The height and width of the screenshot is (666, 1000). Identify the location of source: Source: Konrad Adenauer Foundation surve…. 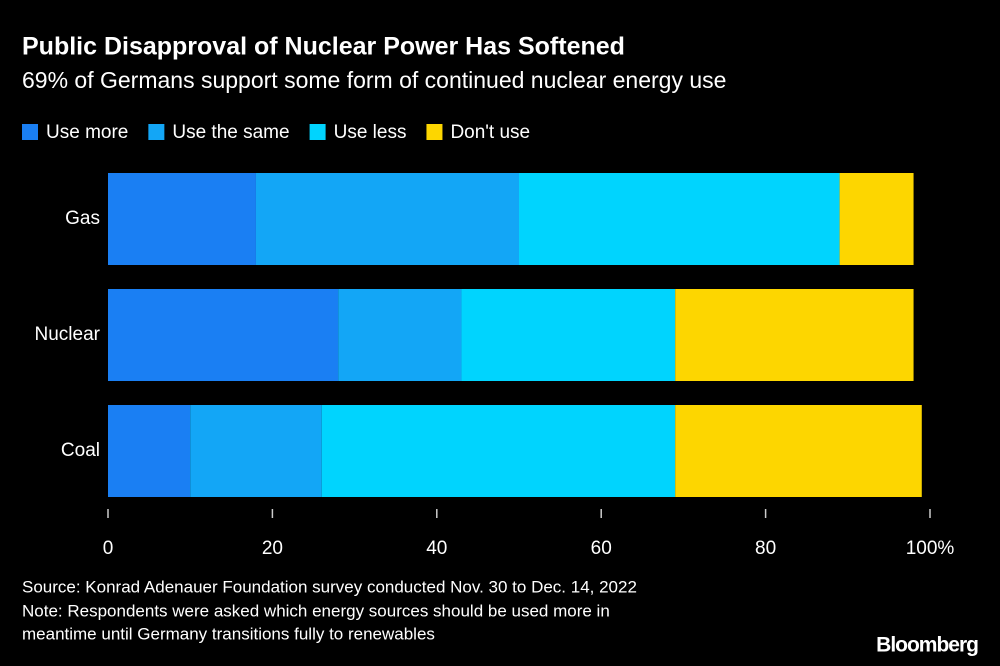
(329, 586).